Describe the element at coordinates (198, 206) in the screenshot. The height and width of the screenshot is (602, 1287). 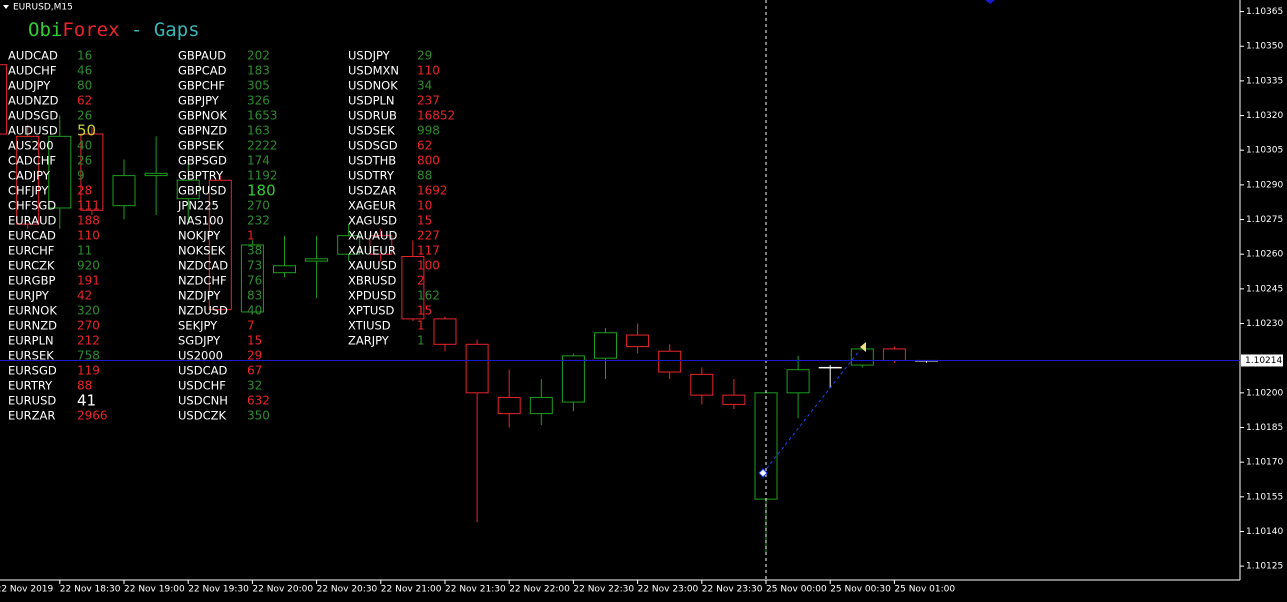
I see `symbol: JPN225` at that location.